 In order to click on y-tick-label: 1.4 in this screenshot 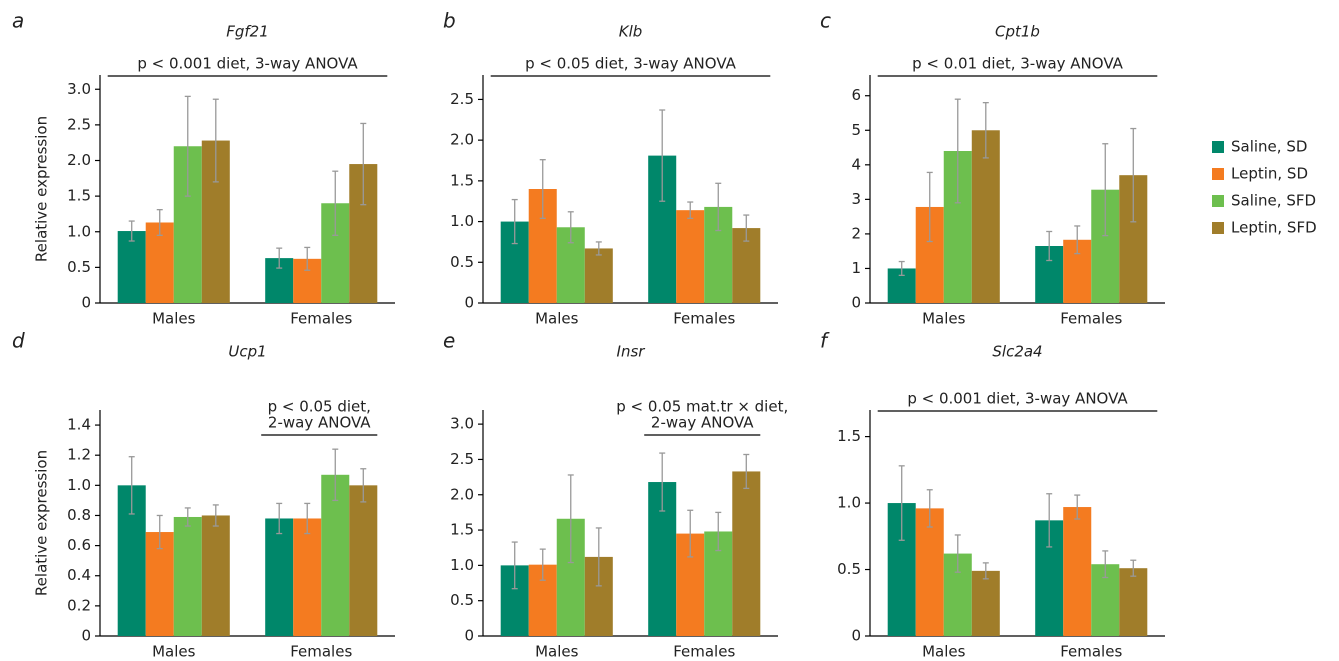, I will do `click(79, 425)`.